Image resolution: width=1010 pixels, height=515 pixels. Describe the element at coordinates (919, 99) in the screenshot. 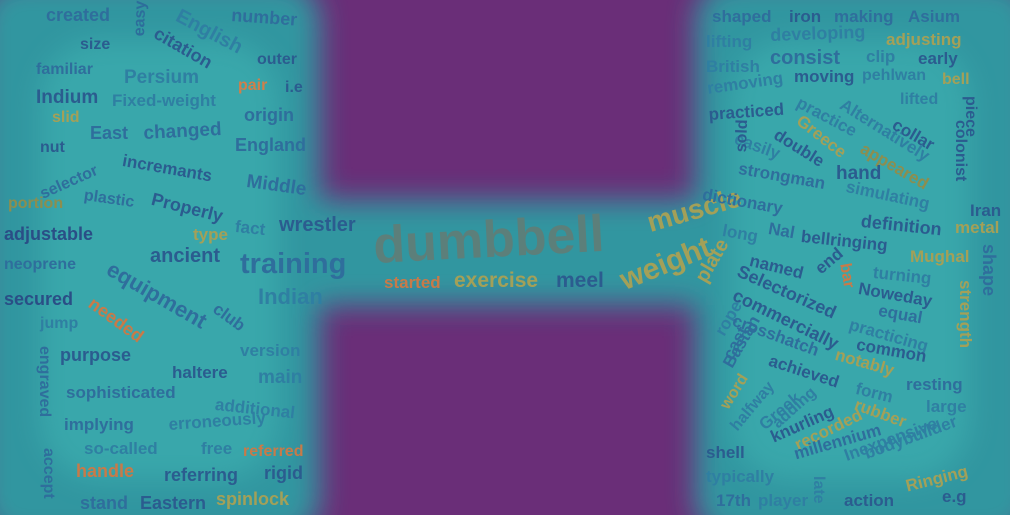

I see `word-lifted: lifted` at that location.